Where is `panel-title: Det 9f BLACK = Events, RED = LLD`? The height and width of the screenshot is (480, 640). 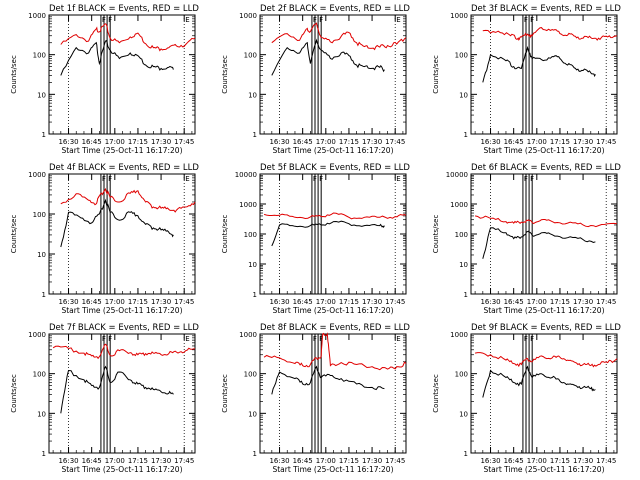 panel-title: Det 9f BLACK = Events, RED = LLD is located at coordinates (546, 328).